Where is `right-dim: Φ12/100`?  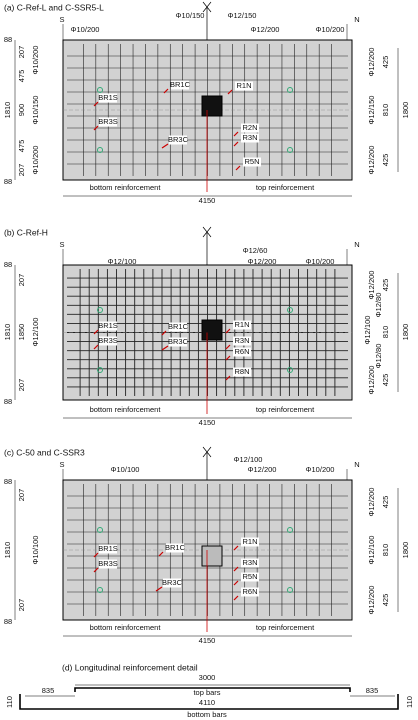 right-dim: Φ12/100 is located at coordinates (367, 330).